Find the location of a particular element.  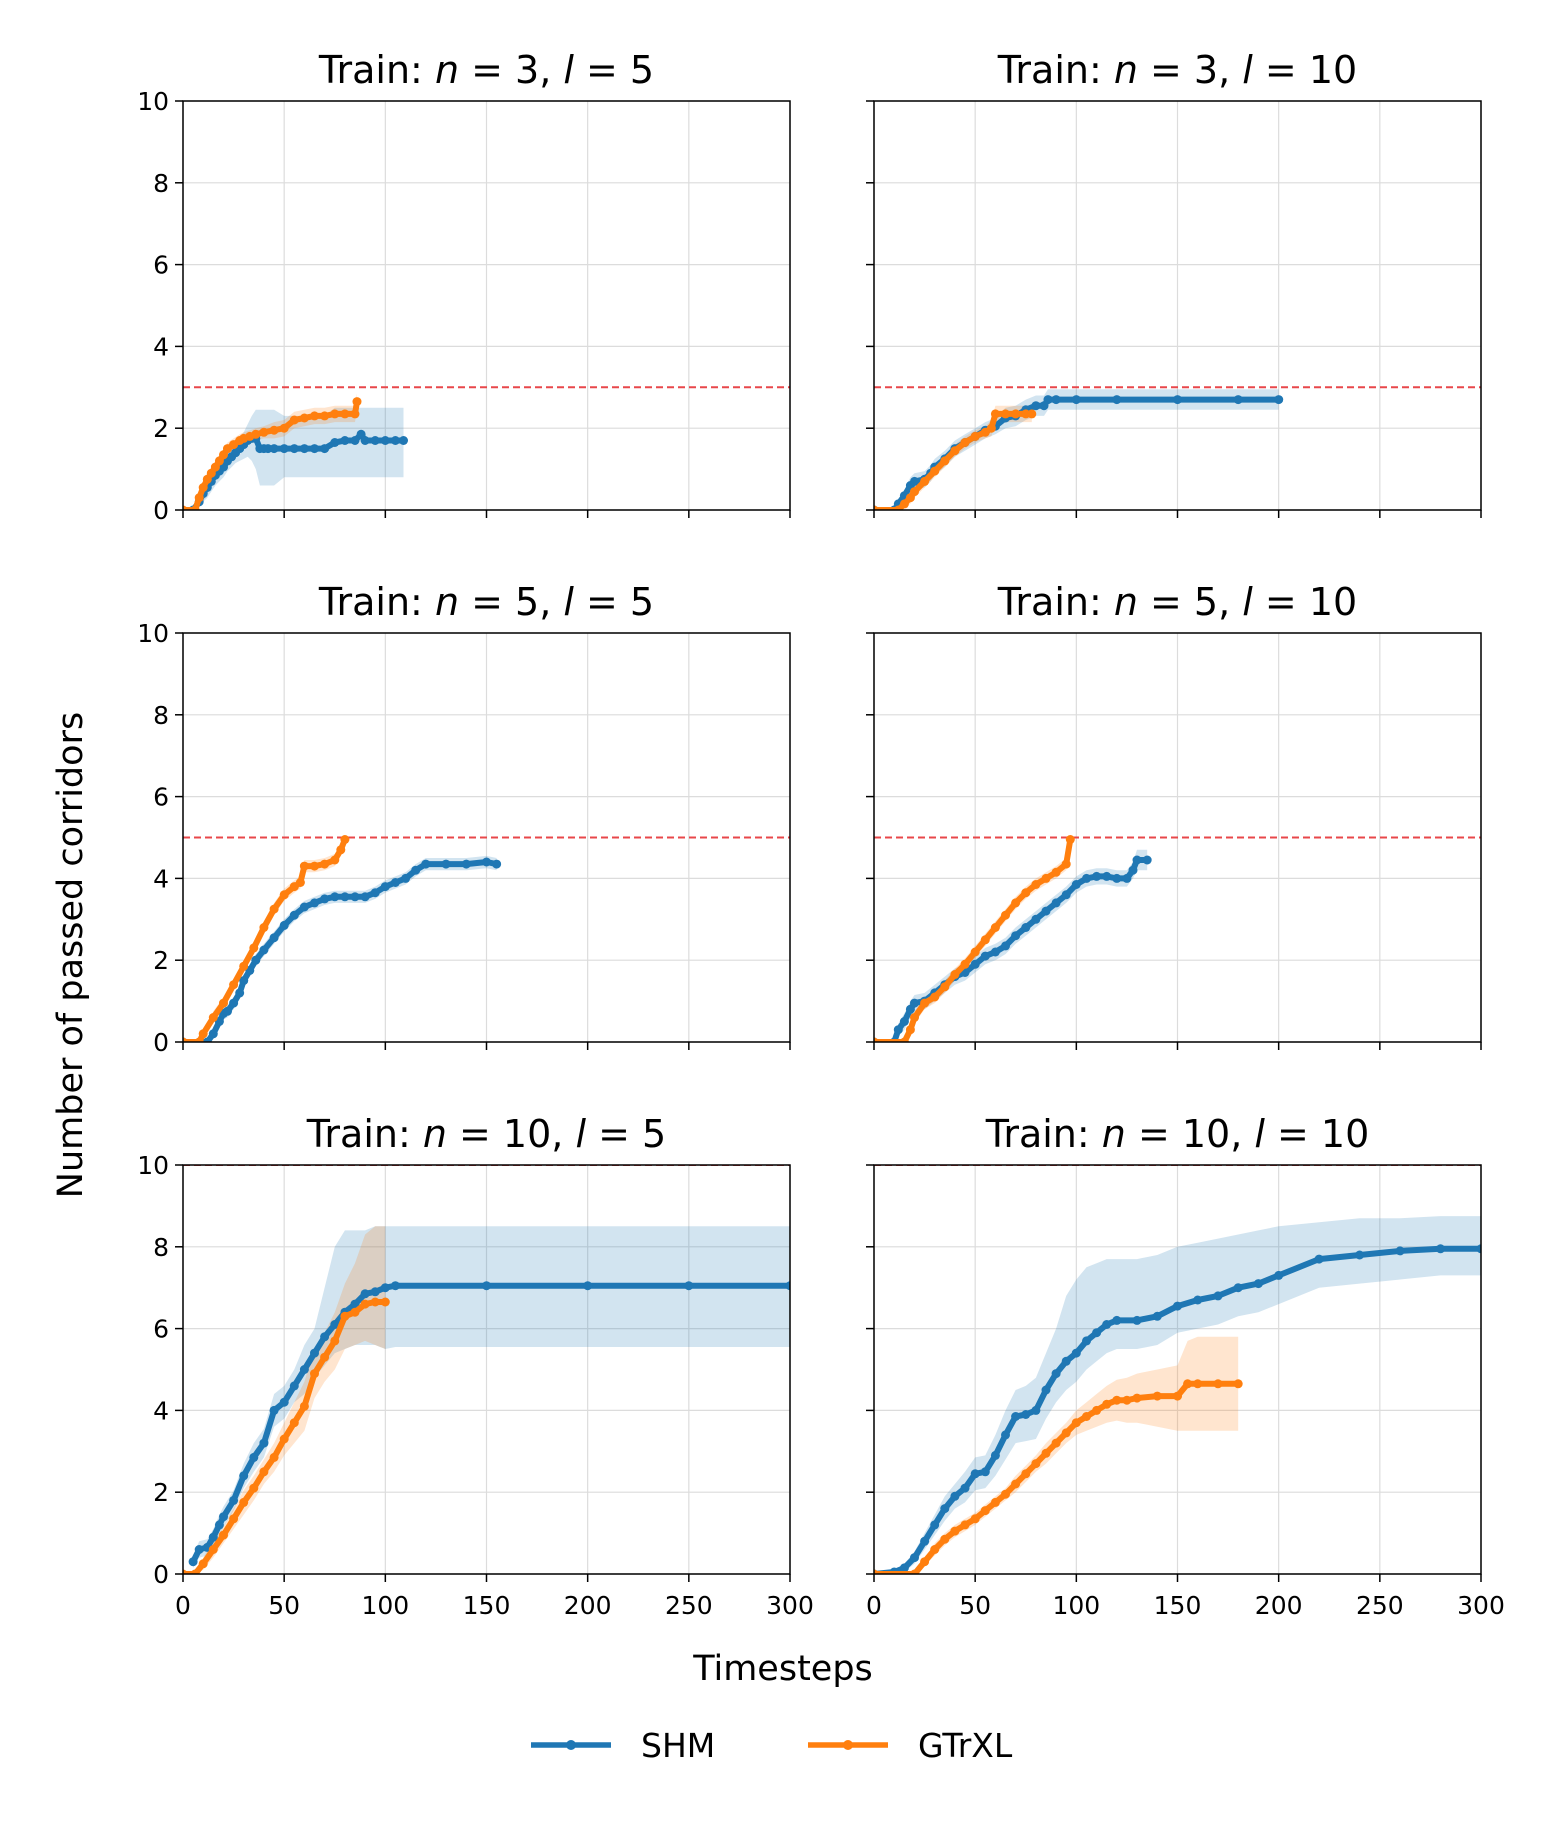

subplot-2: Train: n = 3, l = 10 is located at coordinates (1174, 283).